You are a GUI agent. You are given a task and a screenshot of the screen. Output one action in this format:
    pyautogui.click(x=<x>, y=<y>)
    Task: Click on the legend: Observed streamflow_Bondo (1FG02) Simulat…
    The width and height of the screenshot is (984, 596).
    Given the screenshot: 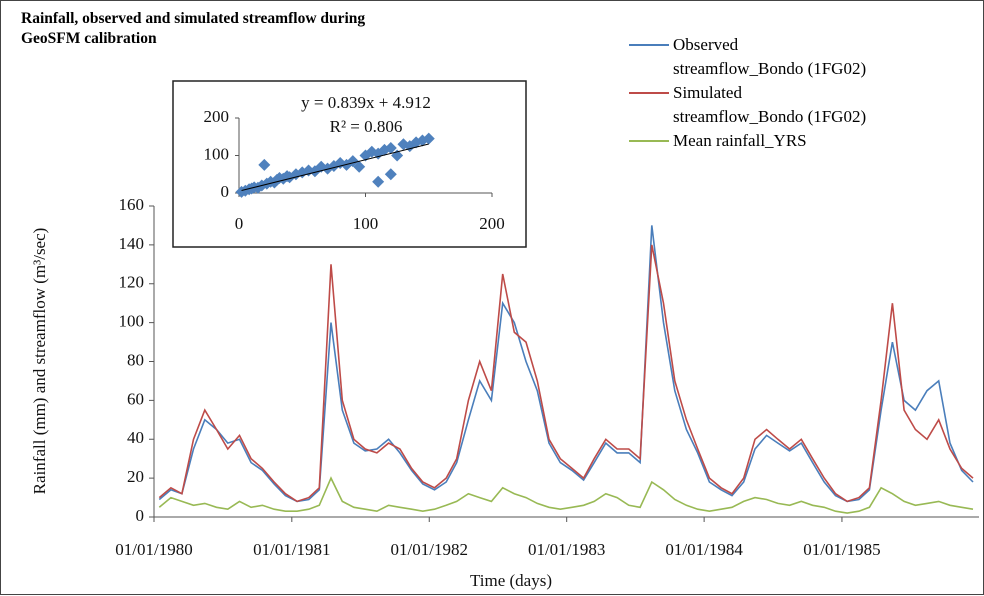 What is the action you would take?
    pyautogui.click(x=749, y=93)
    